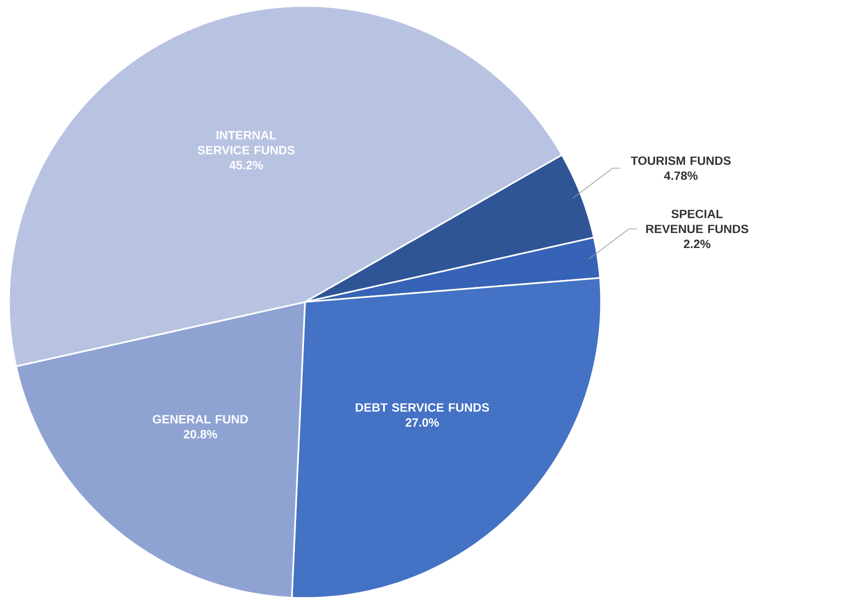 The image size is (843, 599). What do you see at coordinates (697, 244) in the screenshot?
I see `data-label: 2.2%` at bounding box center [697, 244].